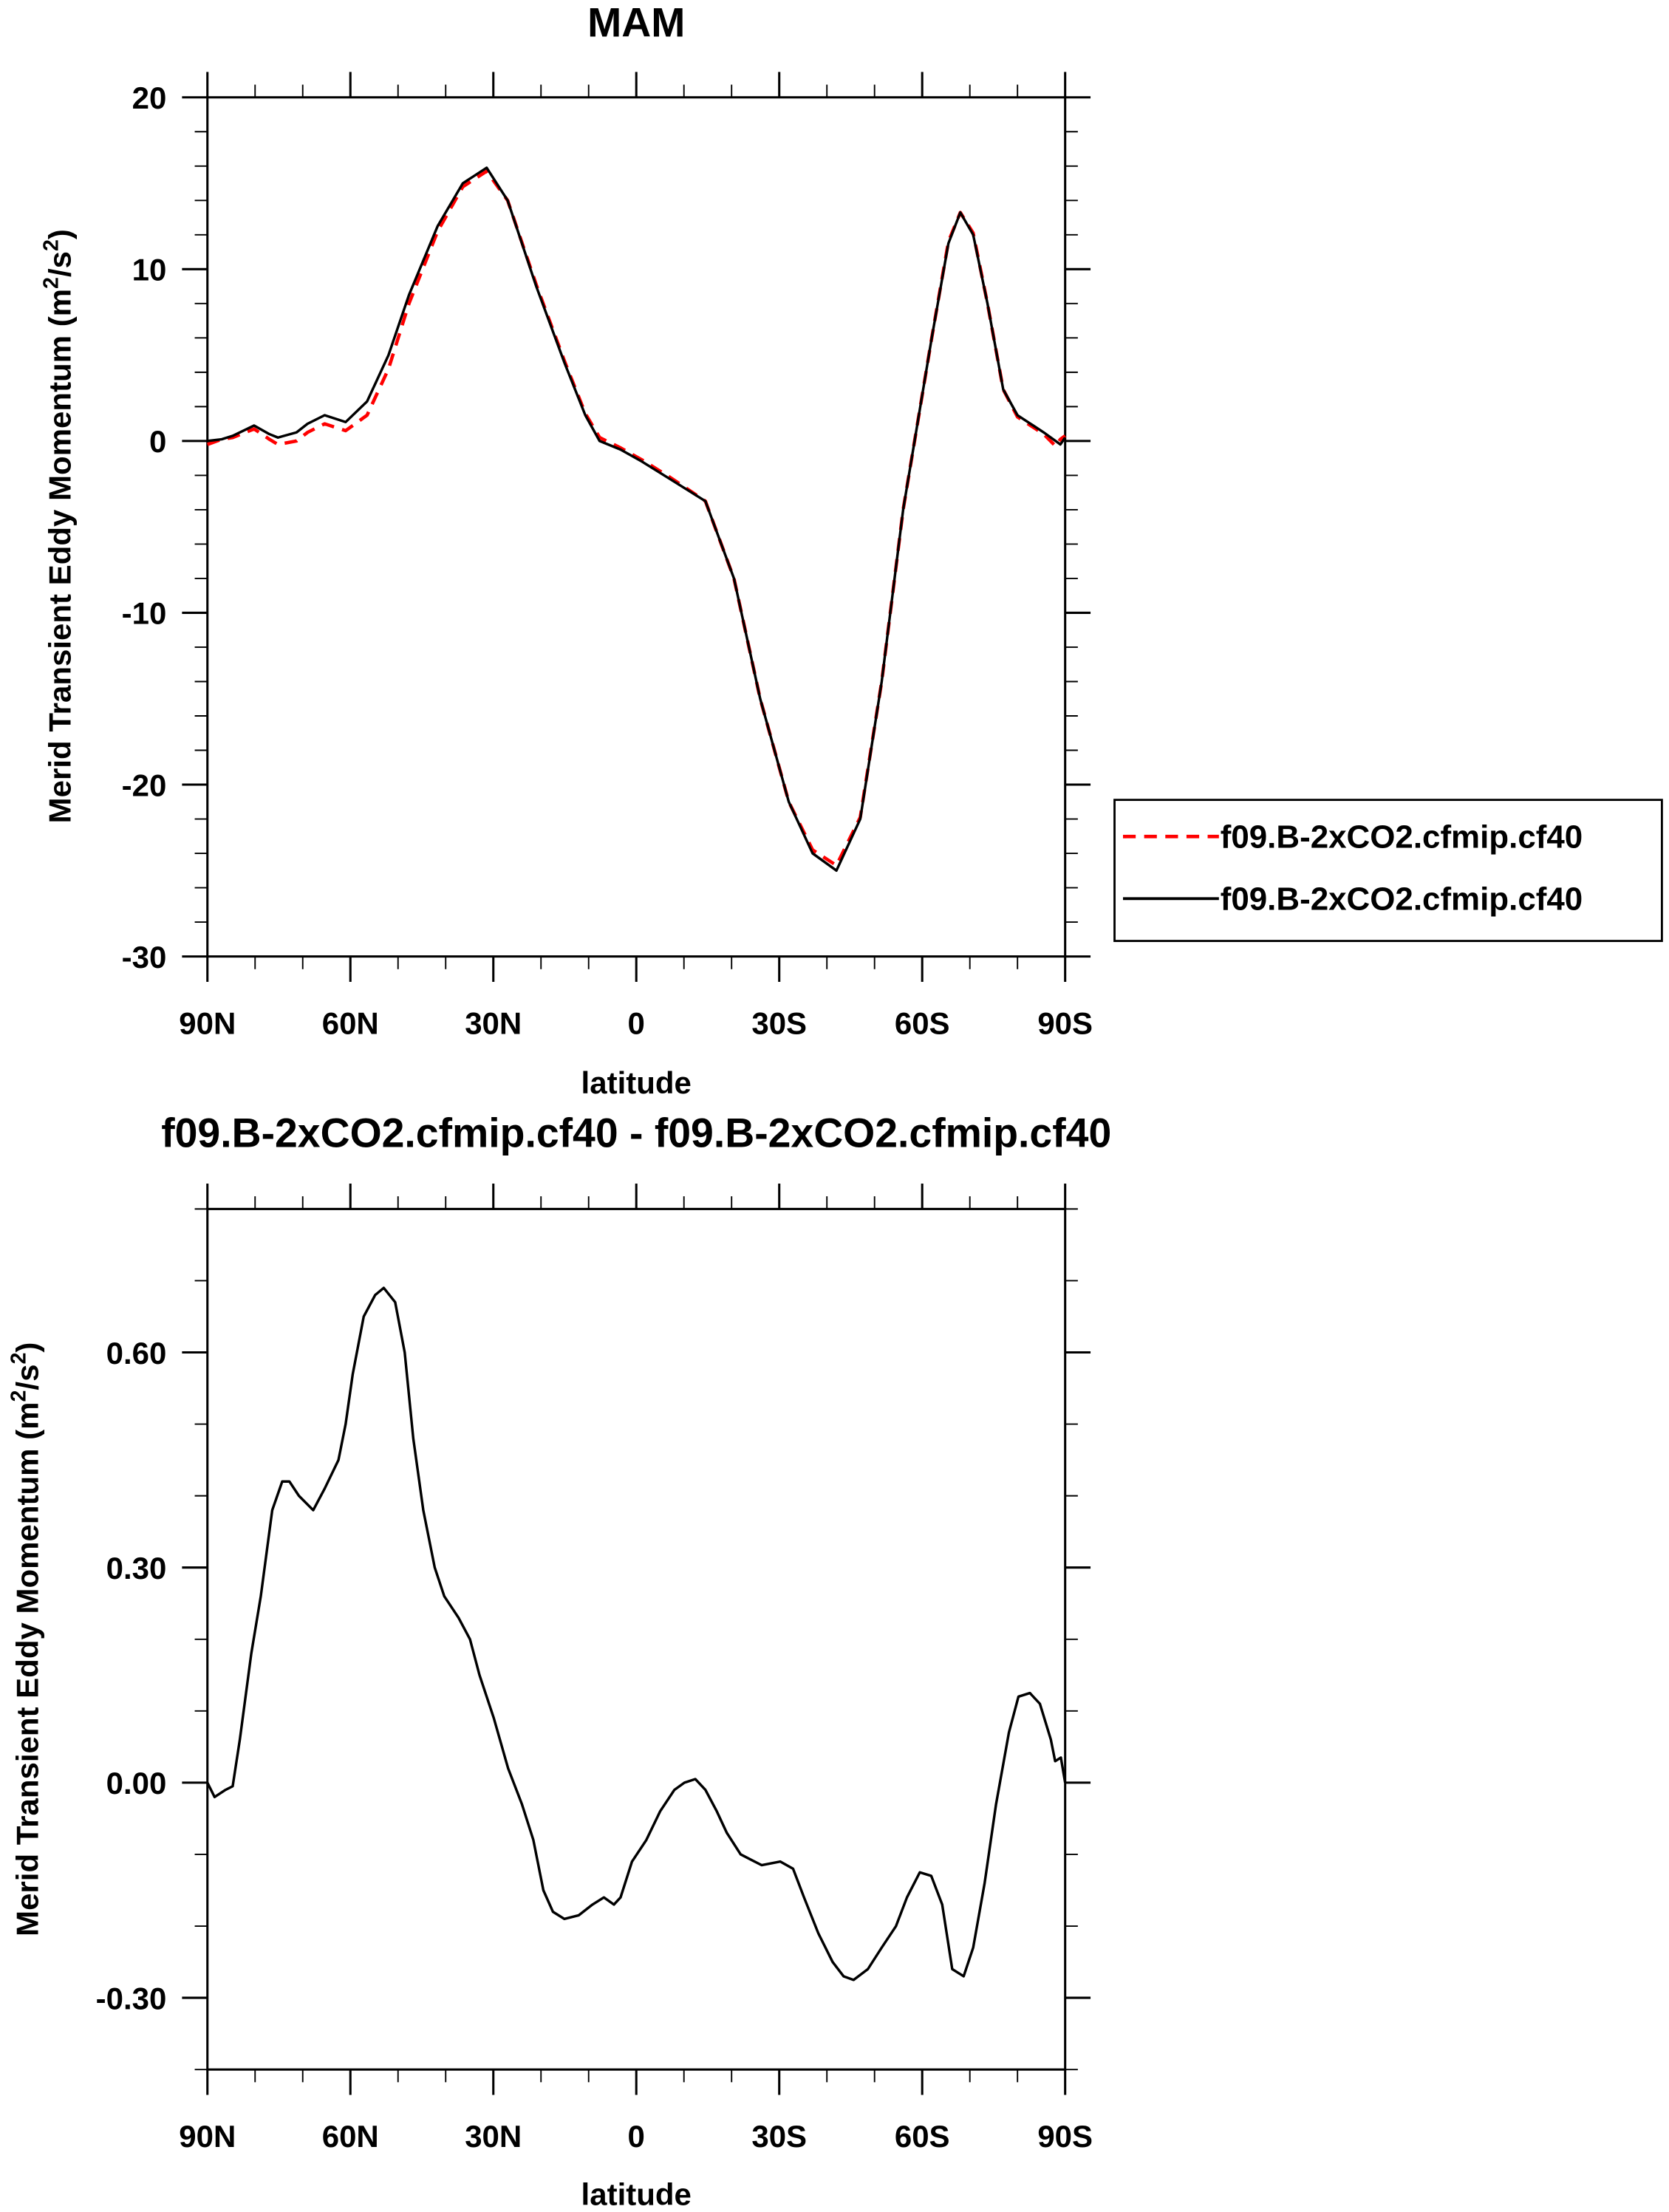 The width and height of the screenshot is (1669, 2212). I want to click on legend-entry-2: f09.B-2xCO2.cfmip.cf40, so click(1402, 899).